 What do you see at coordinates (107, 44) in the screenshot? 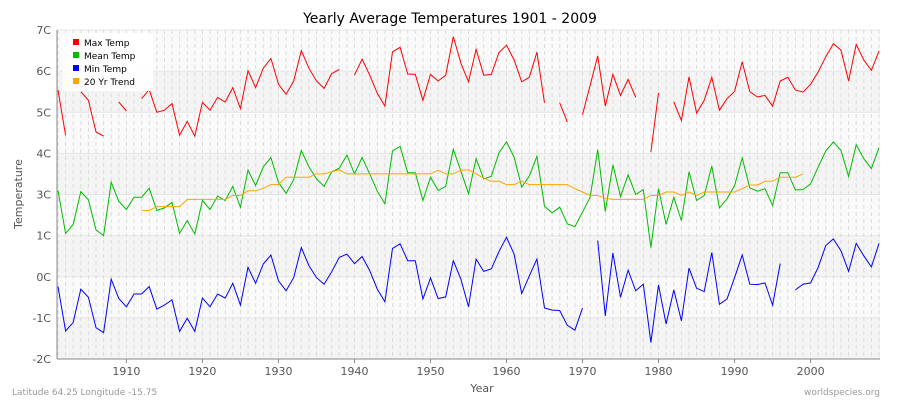
I see `legend-label: Max Temp` at bounding box center [107, 44].